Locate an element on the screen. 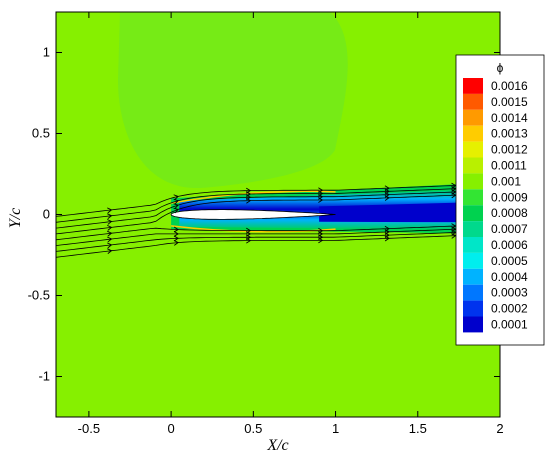 The image size is (550, 460). legend-title: ϕ is located at coordinates (500, 68).